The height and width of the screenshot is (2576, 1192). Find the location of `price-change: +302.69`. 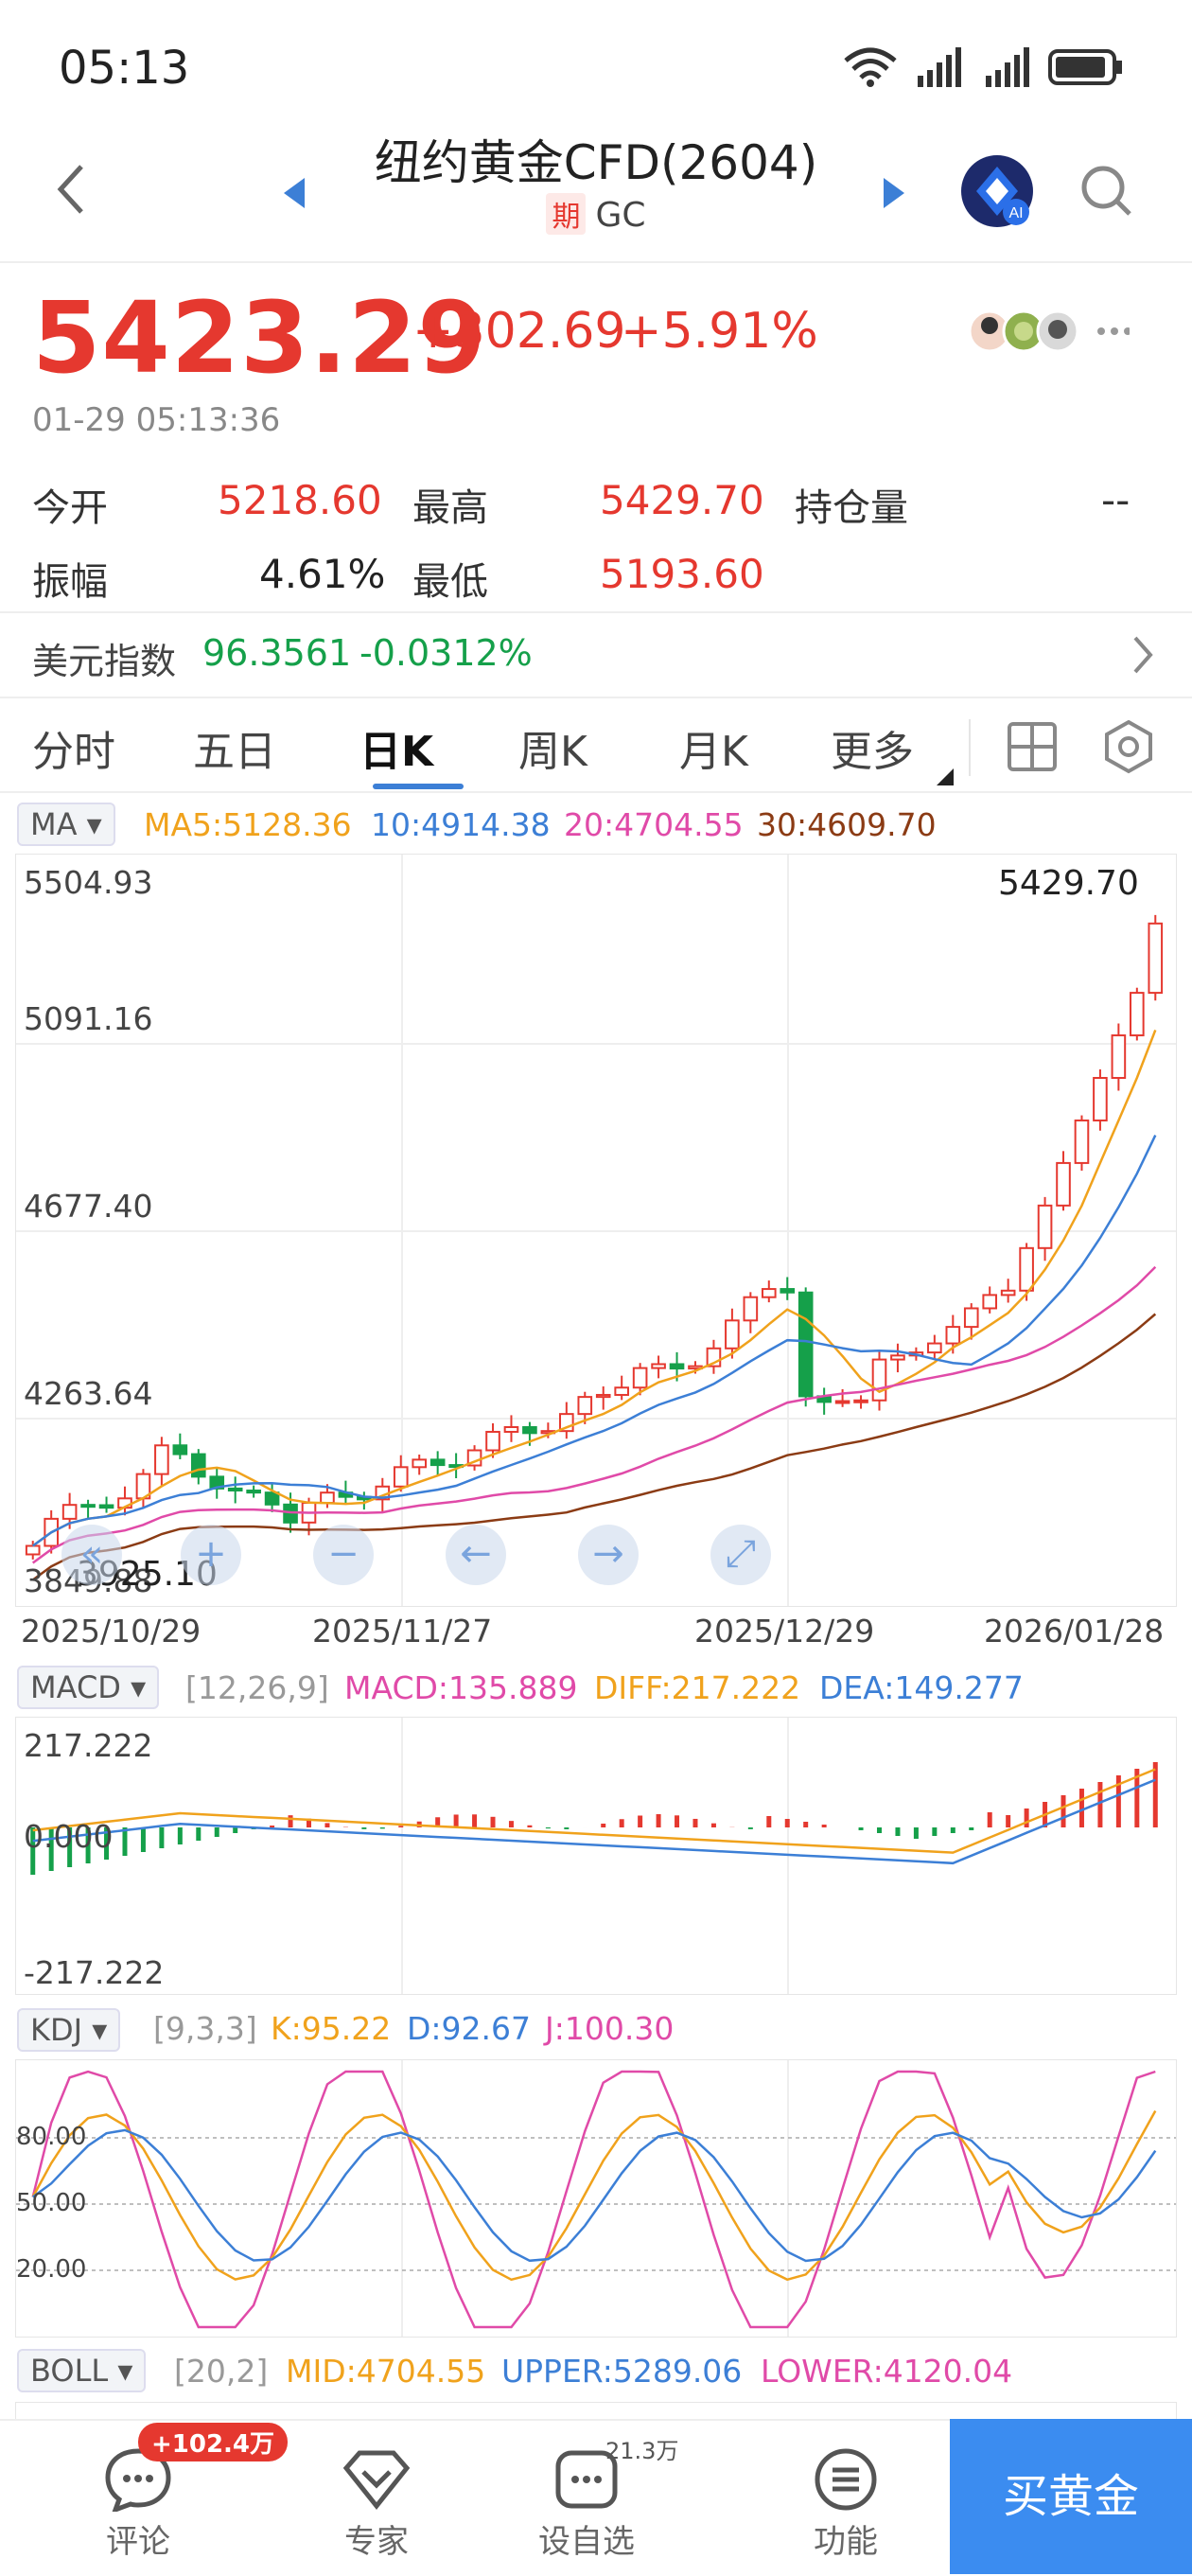

price-change: +302.69 is located at coordinates (519, 331).